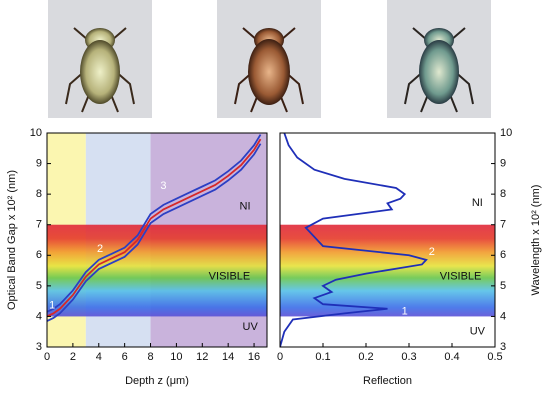  I want to click on x-tick-label: 0.2, so click(365, 357).